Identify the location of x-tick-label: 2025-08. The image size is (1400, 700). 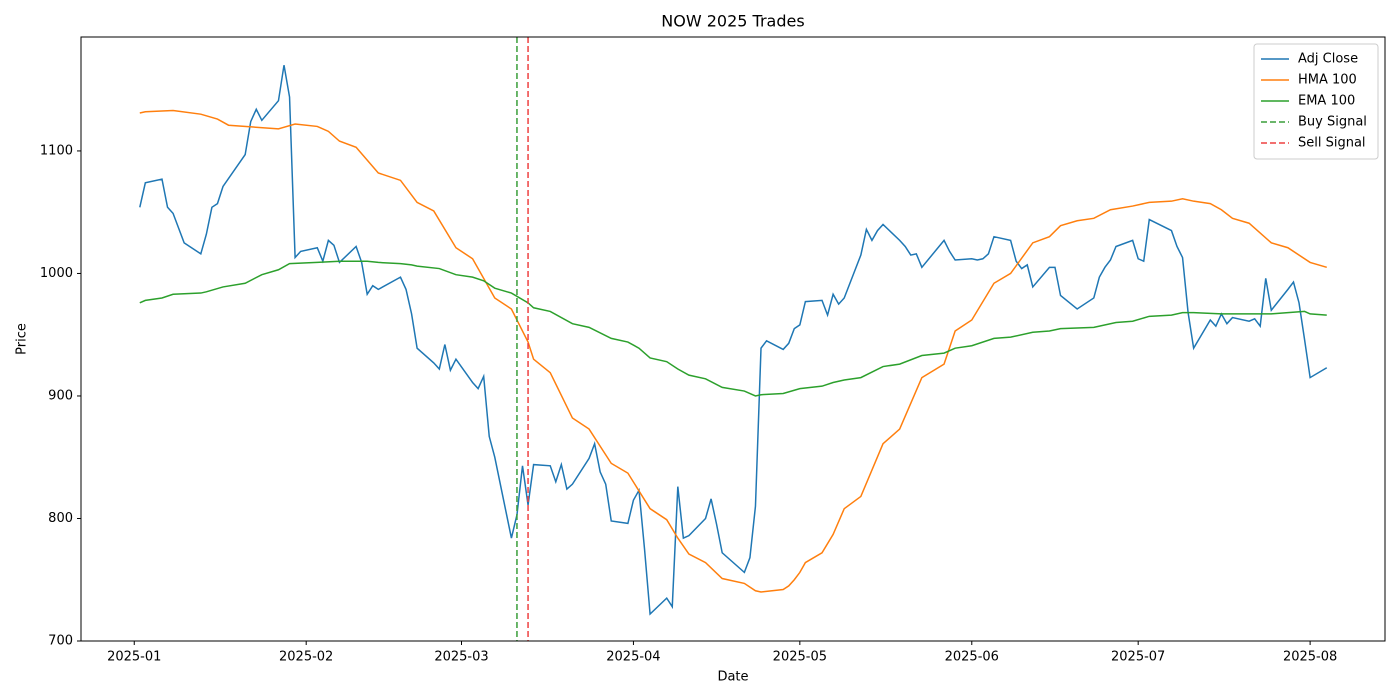
(1310, 657).